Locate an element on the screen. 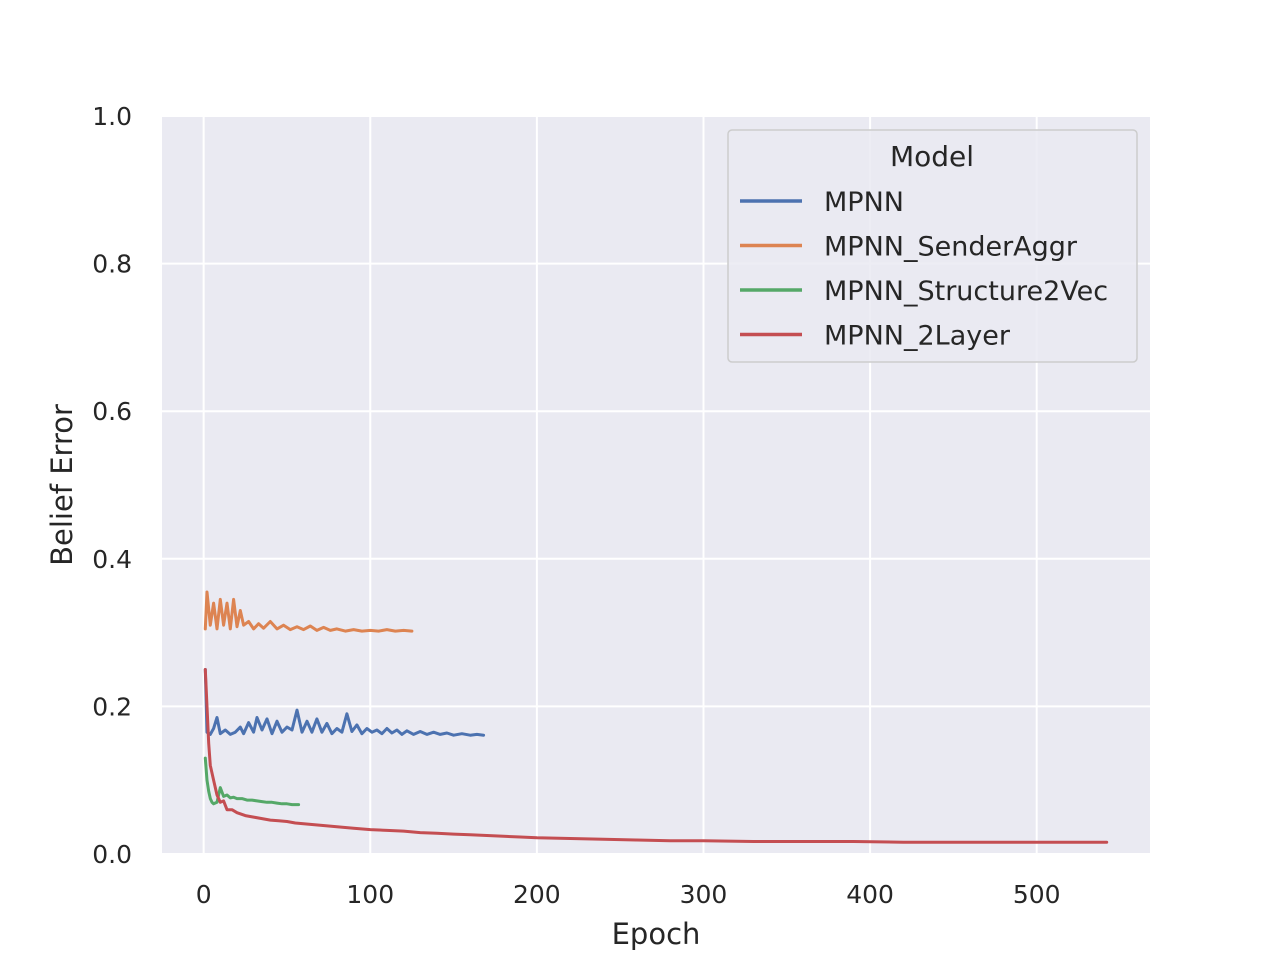 This screenshot has height=960, width=1280. legend-box is located at coordinates (932, 246).